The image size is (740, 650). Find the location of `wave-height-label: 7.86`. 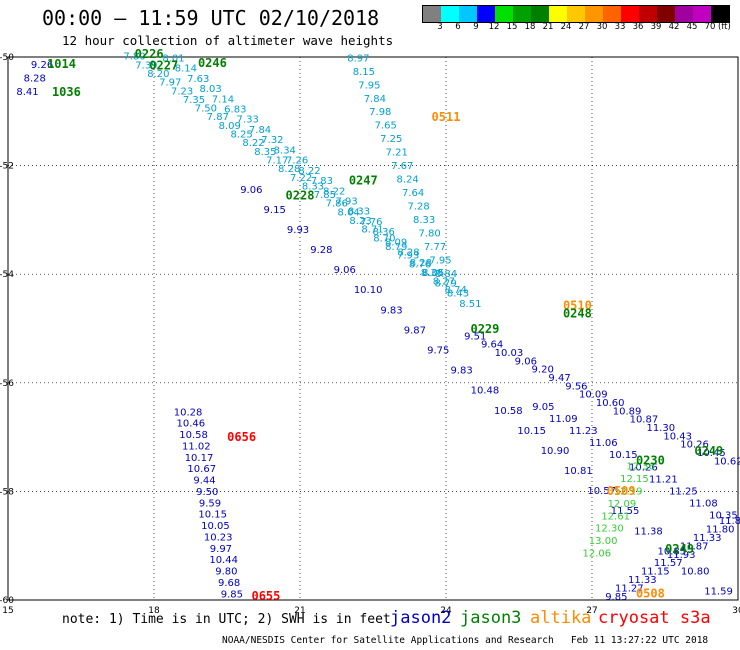

wave-height-label: 7.86 is located at coordinates (337, 204).